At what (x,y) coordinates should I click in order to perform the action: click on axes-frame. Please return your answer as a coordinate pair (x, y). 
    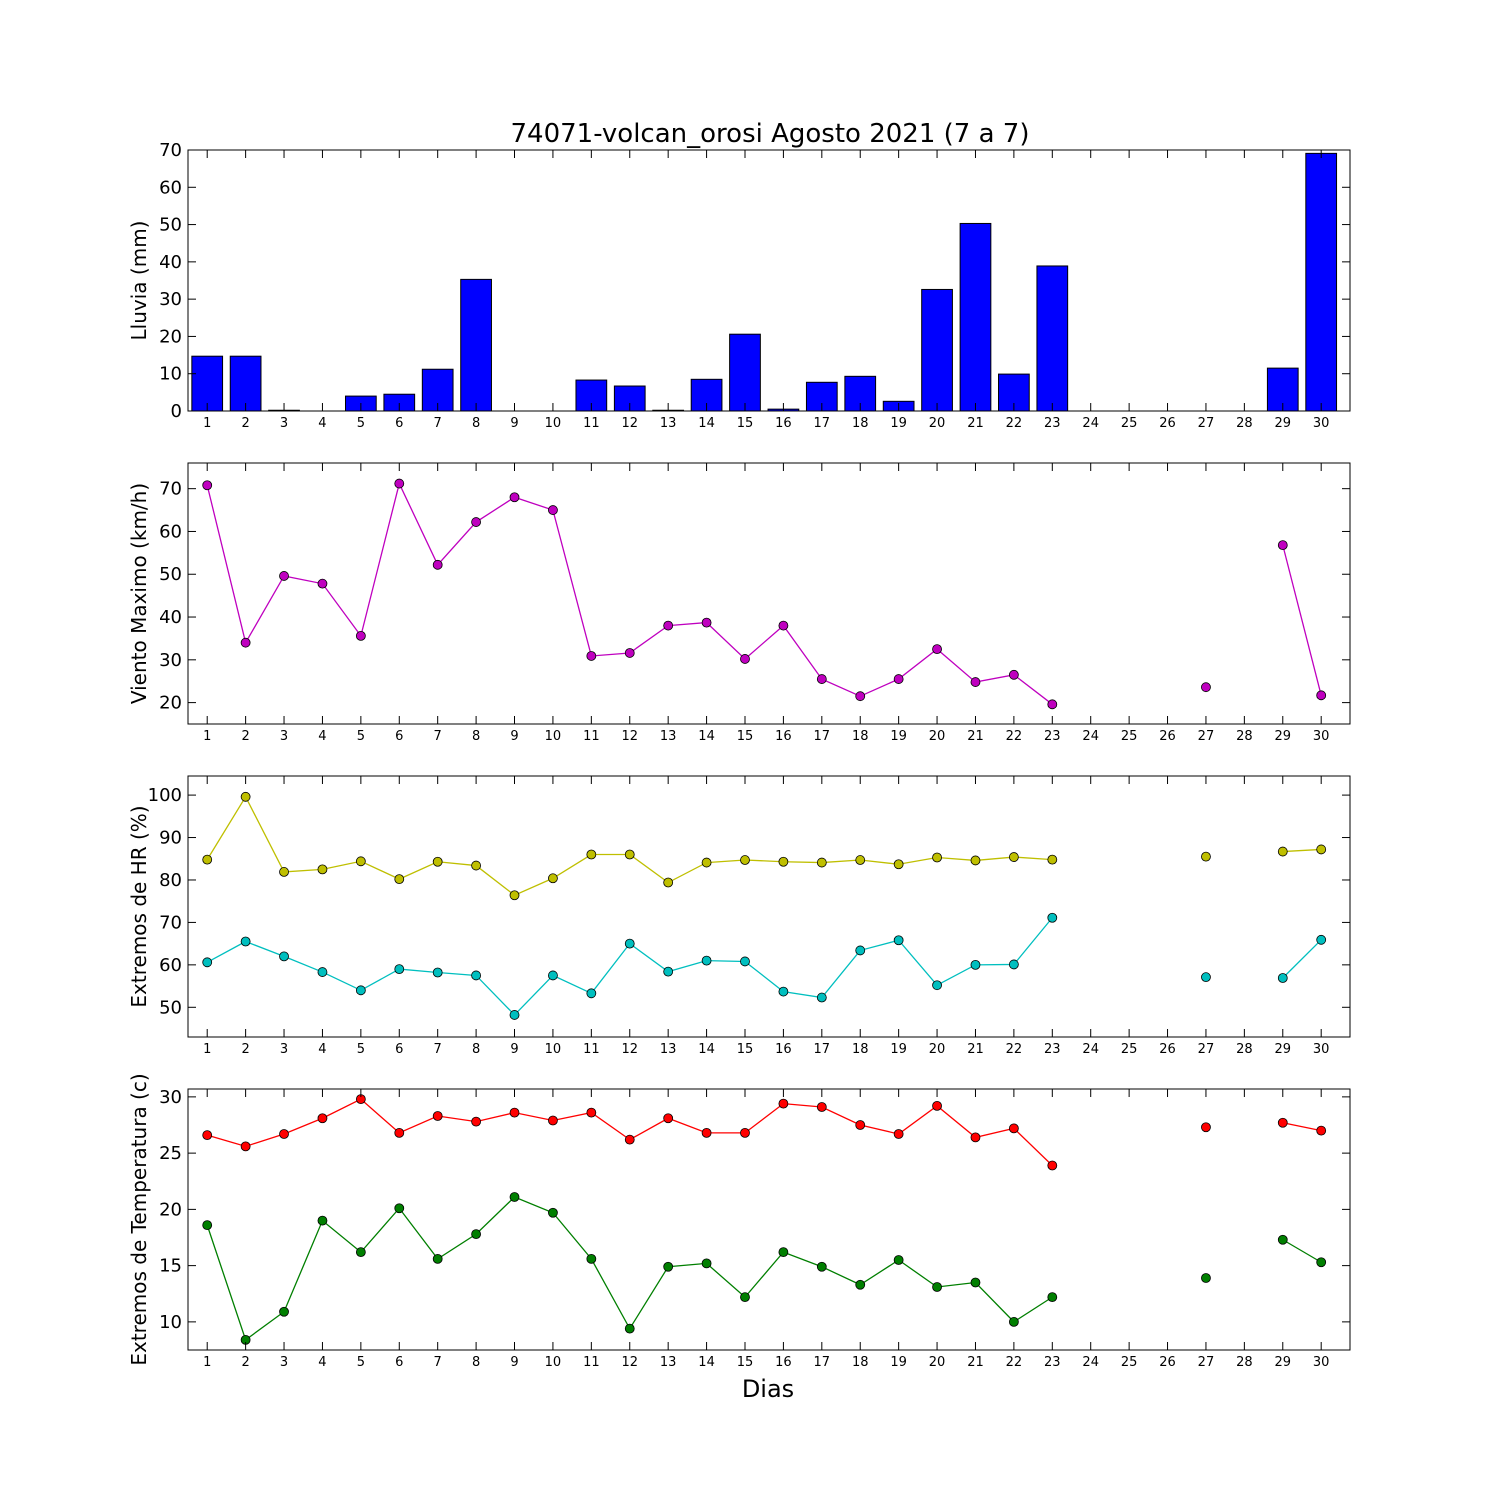
    Looking at the image, I should click on (769, 280).